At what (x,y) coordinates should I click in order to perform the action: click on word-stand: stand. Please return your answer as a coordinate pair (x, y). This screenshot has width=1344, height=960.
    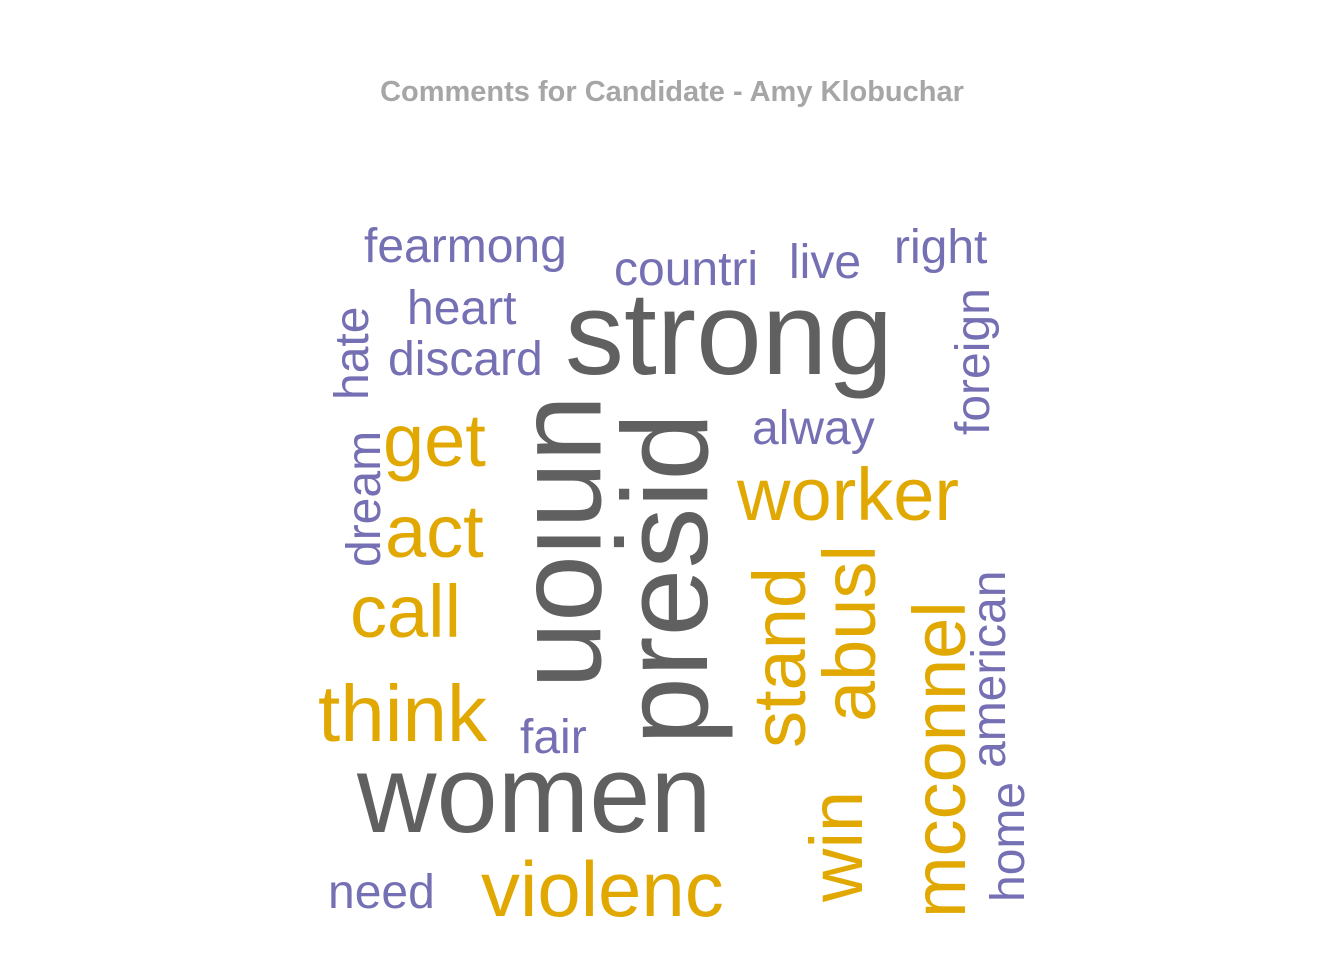
    Looking at the image, I should click on (779, 657).